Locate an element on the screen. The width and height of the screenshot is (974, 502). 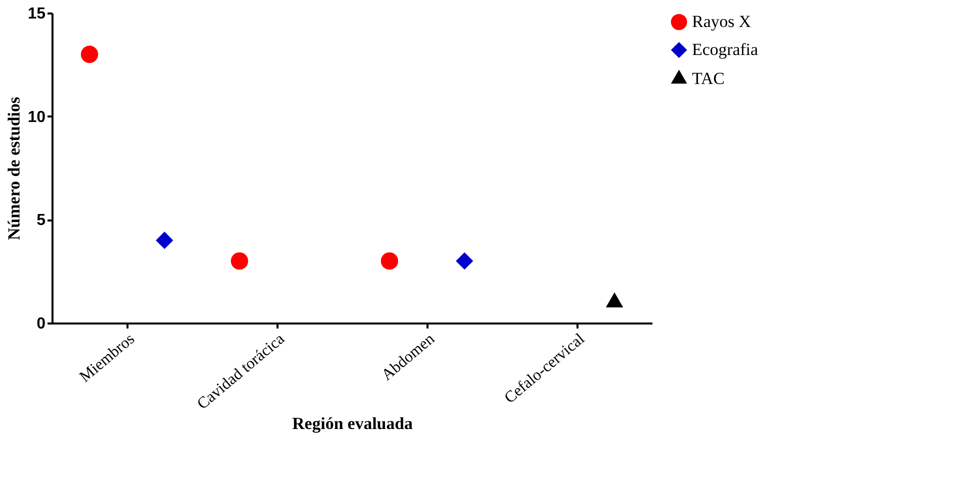
y-tick-label: 10 is located at coordinates (37, 117).